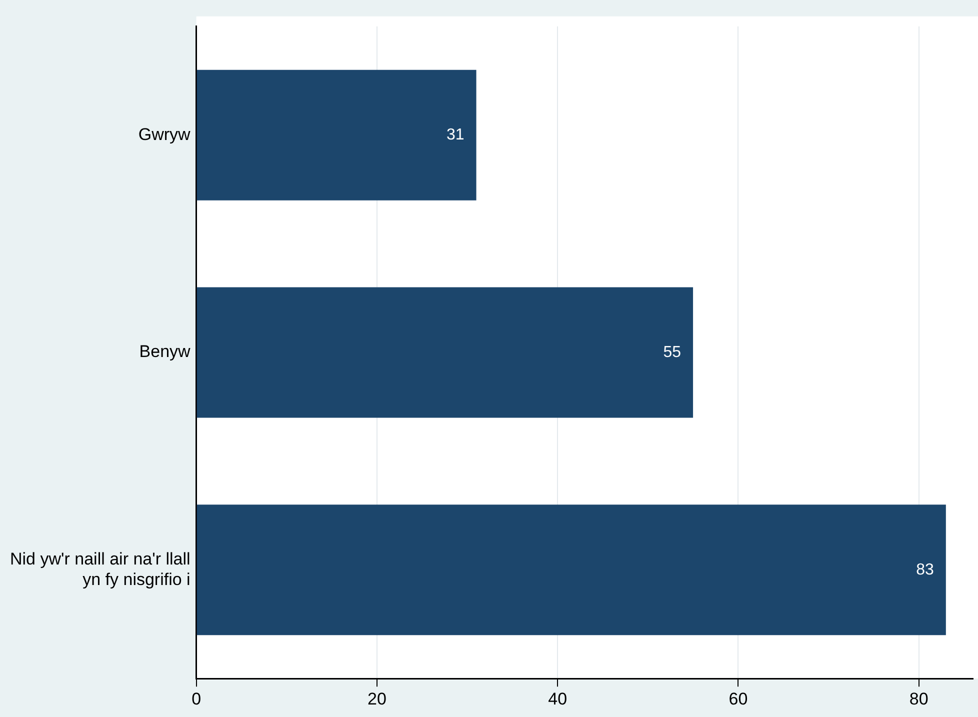 The image size is (978, 717). I want to click on y-tick-label: Gwryw, so click(165, 134).